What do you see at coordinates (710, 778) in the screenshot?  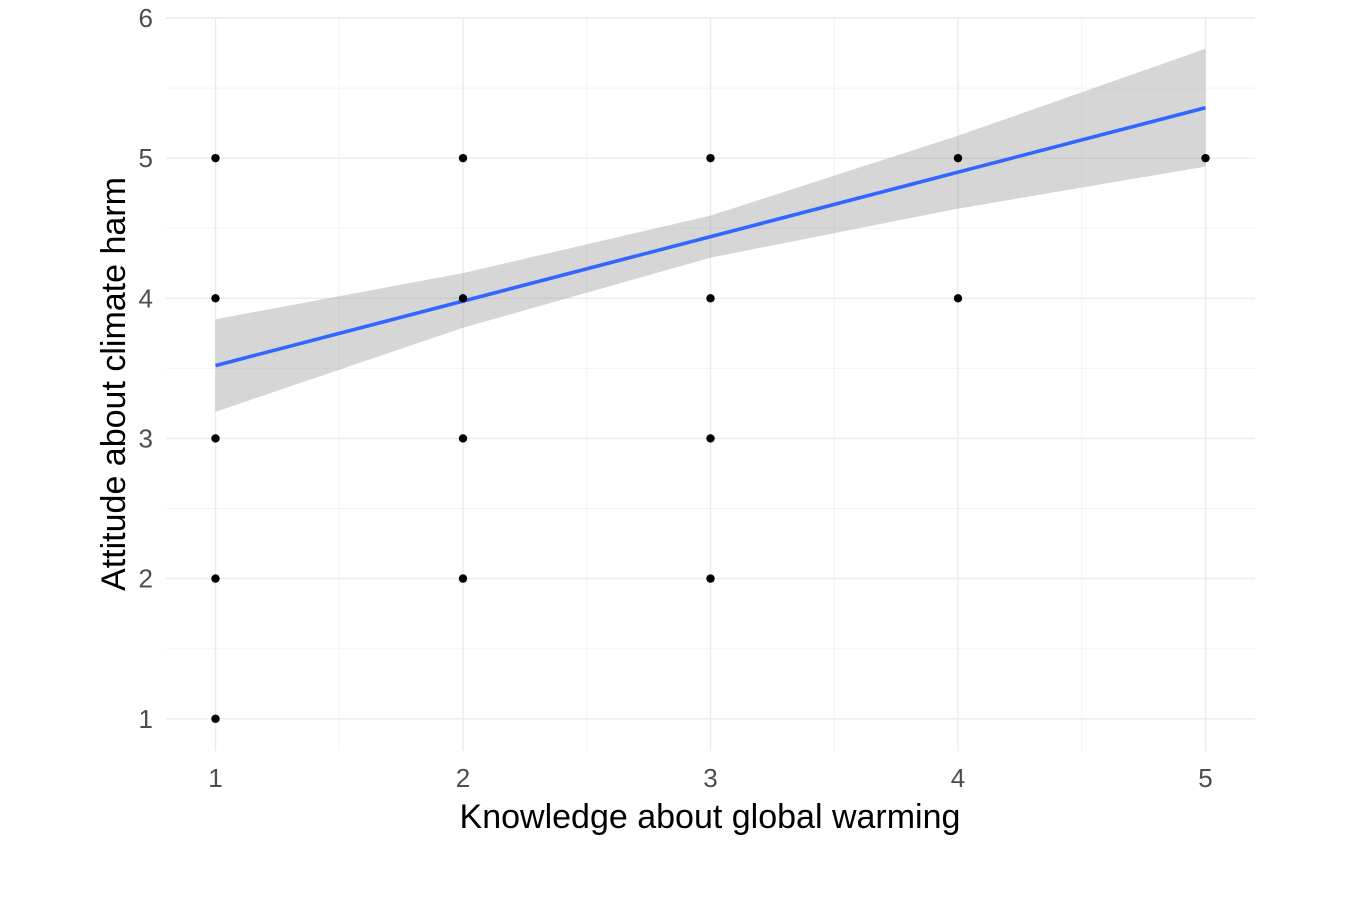 I see `x-tick-label: 3` at bounding box center [710, 778].